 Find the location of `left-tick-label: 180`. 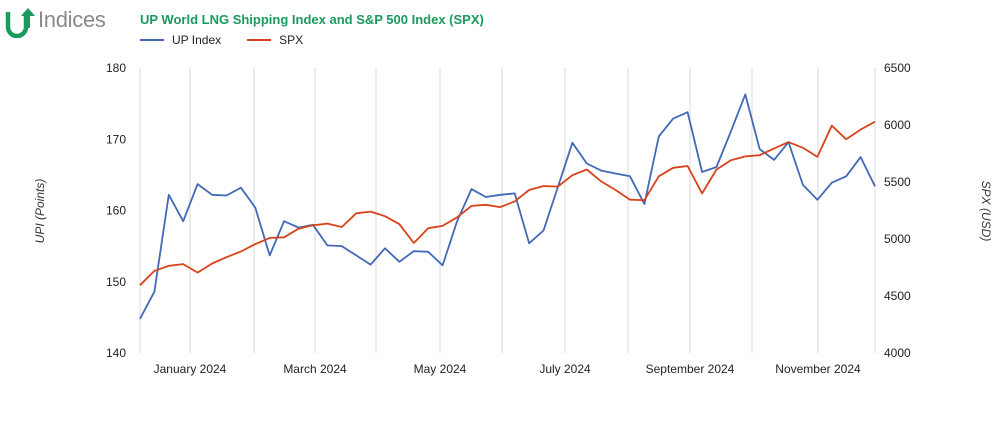

left-tick-label: 180 is located at coordinates (116, 68).